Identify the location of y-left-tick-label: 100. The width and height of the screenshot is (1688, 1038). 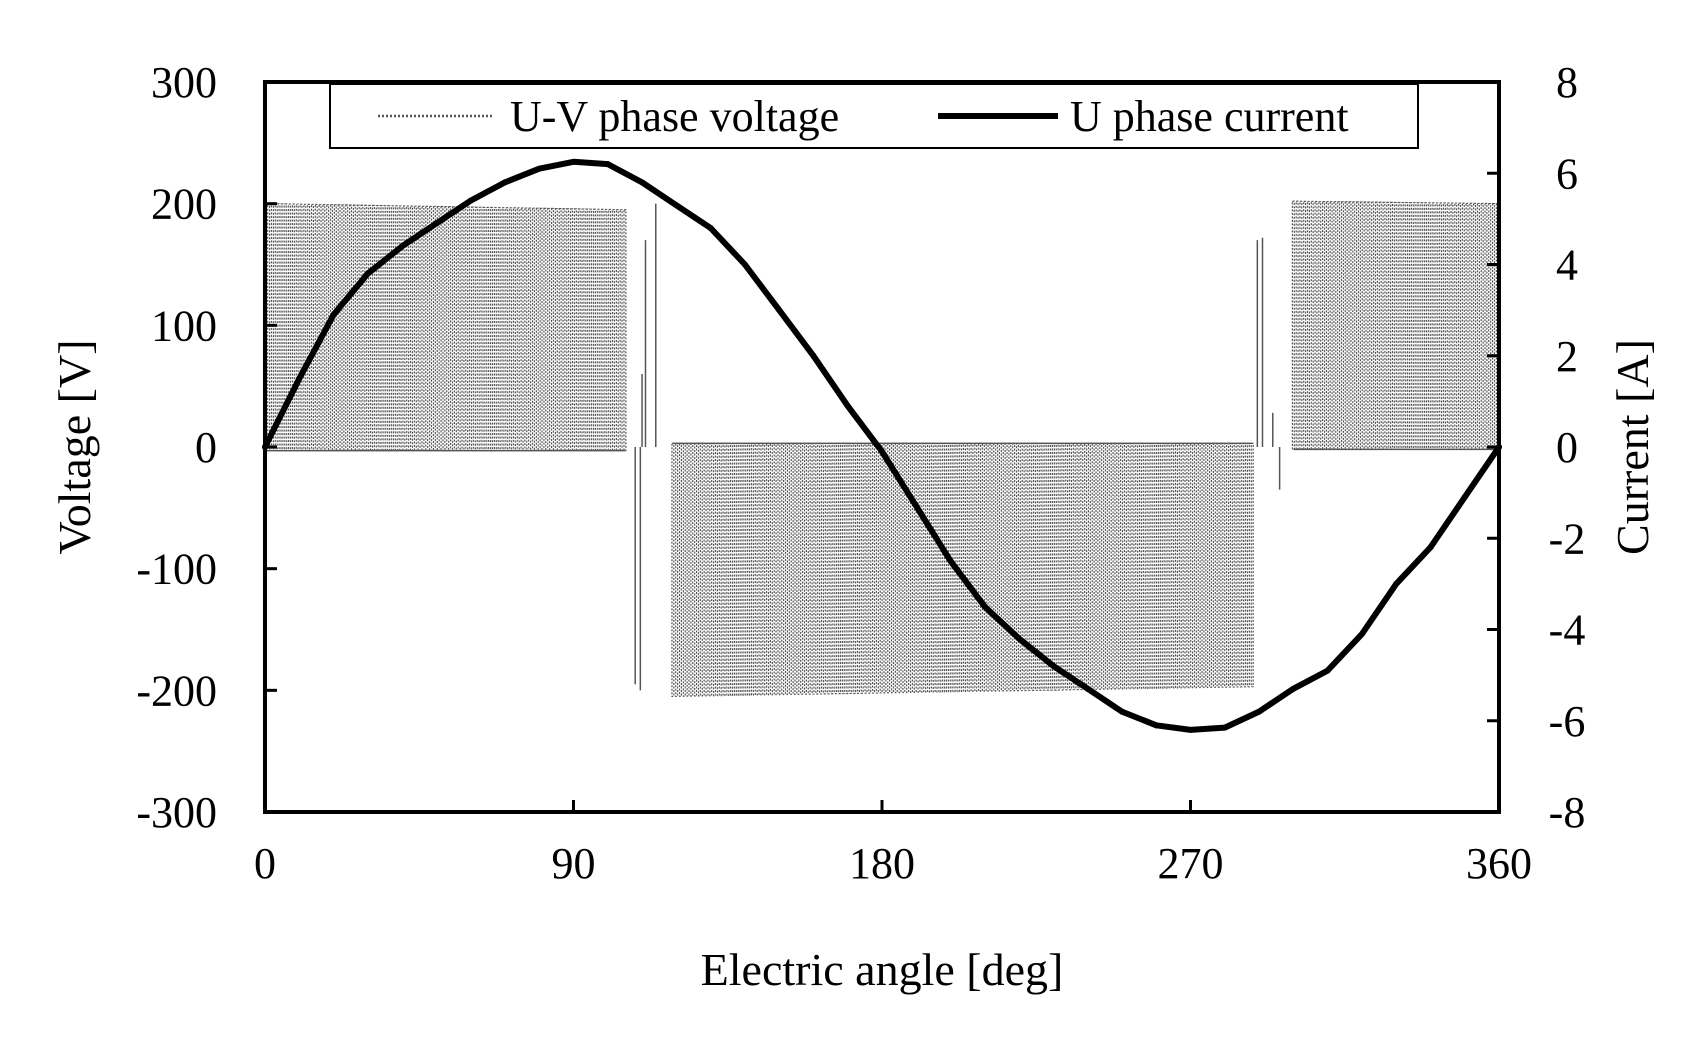
(184, 325).